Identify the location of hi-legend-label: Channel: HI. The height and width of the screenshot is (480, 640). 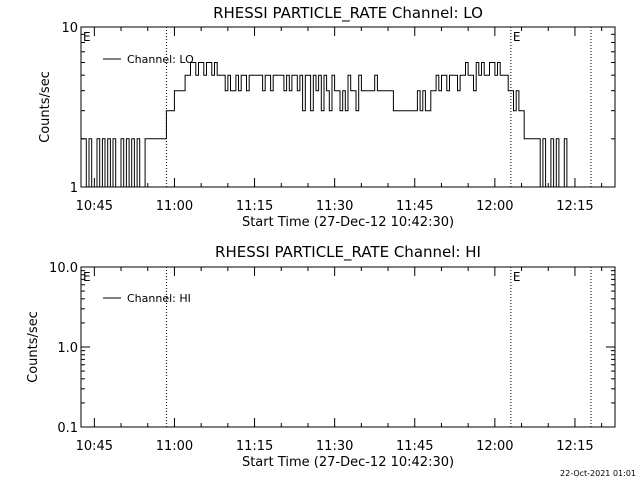
(159, 298).